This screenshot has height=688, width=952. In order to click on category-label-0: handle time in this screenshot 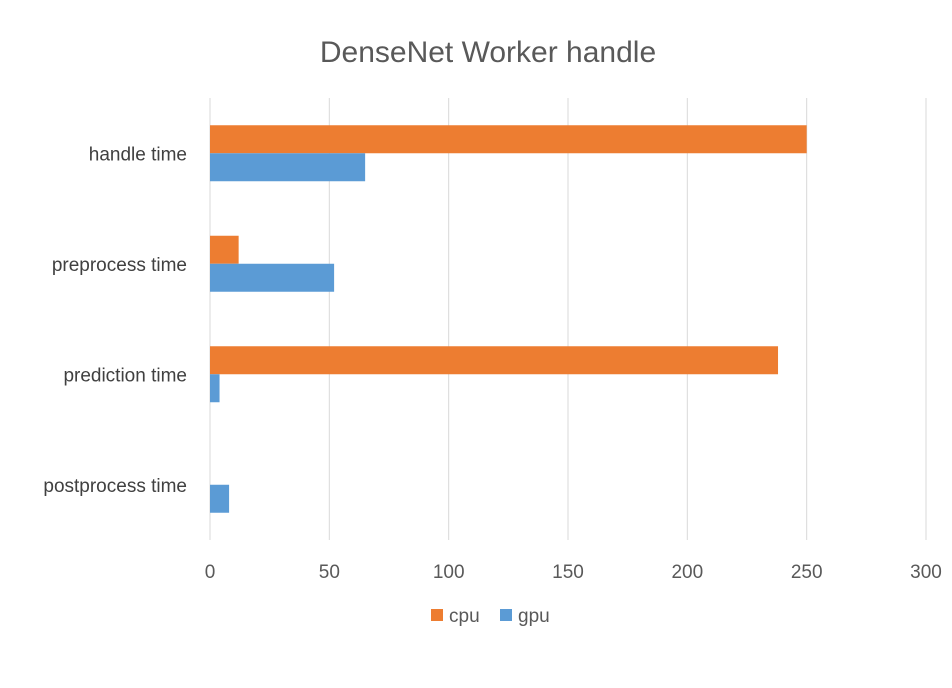, I will do `click(138, 154)`.